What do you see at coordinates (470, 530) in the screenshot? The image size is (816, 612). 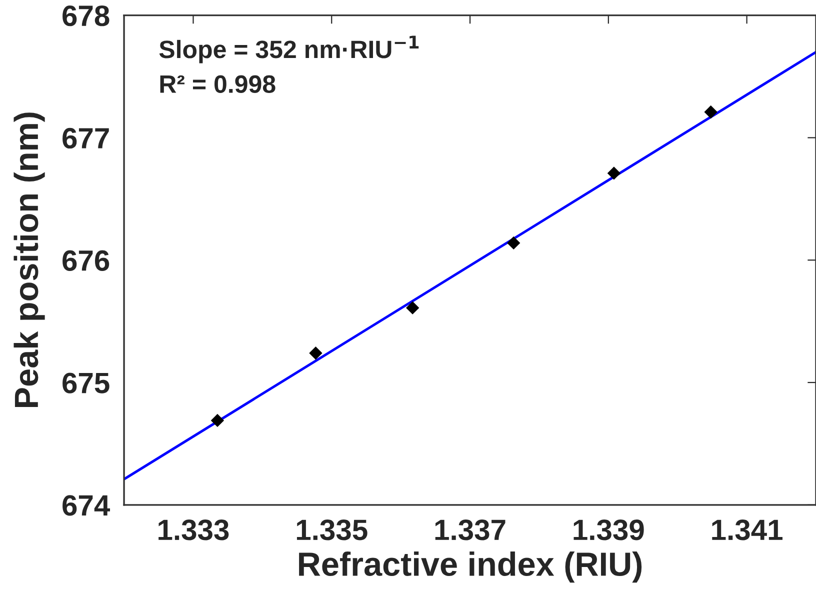 I see `x-tick-label: 1.337` at bounding box center [470, 530].